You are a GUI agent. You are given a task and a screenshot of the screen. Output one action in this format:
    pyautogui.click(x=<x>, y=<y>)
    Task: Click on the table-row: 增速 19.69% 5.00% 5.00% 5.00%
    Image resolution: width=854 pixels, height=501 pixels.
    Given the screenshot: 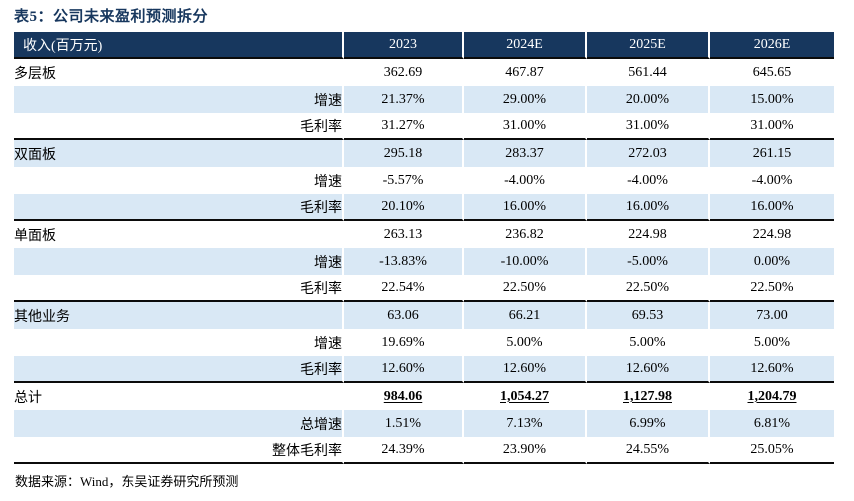 What is the action you would take?
    pyautogui.click(x=424, y=342)
    